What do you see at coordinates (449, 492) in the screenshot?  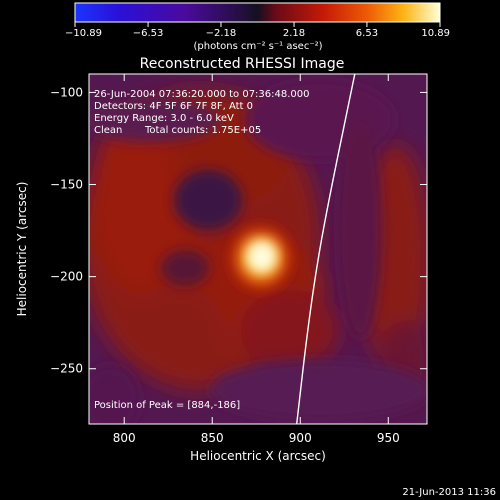 I see `footer-timestamp: 21-Jun-2013 11:36` at bounding box center [449, 492].